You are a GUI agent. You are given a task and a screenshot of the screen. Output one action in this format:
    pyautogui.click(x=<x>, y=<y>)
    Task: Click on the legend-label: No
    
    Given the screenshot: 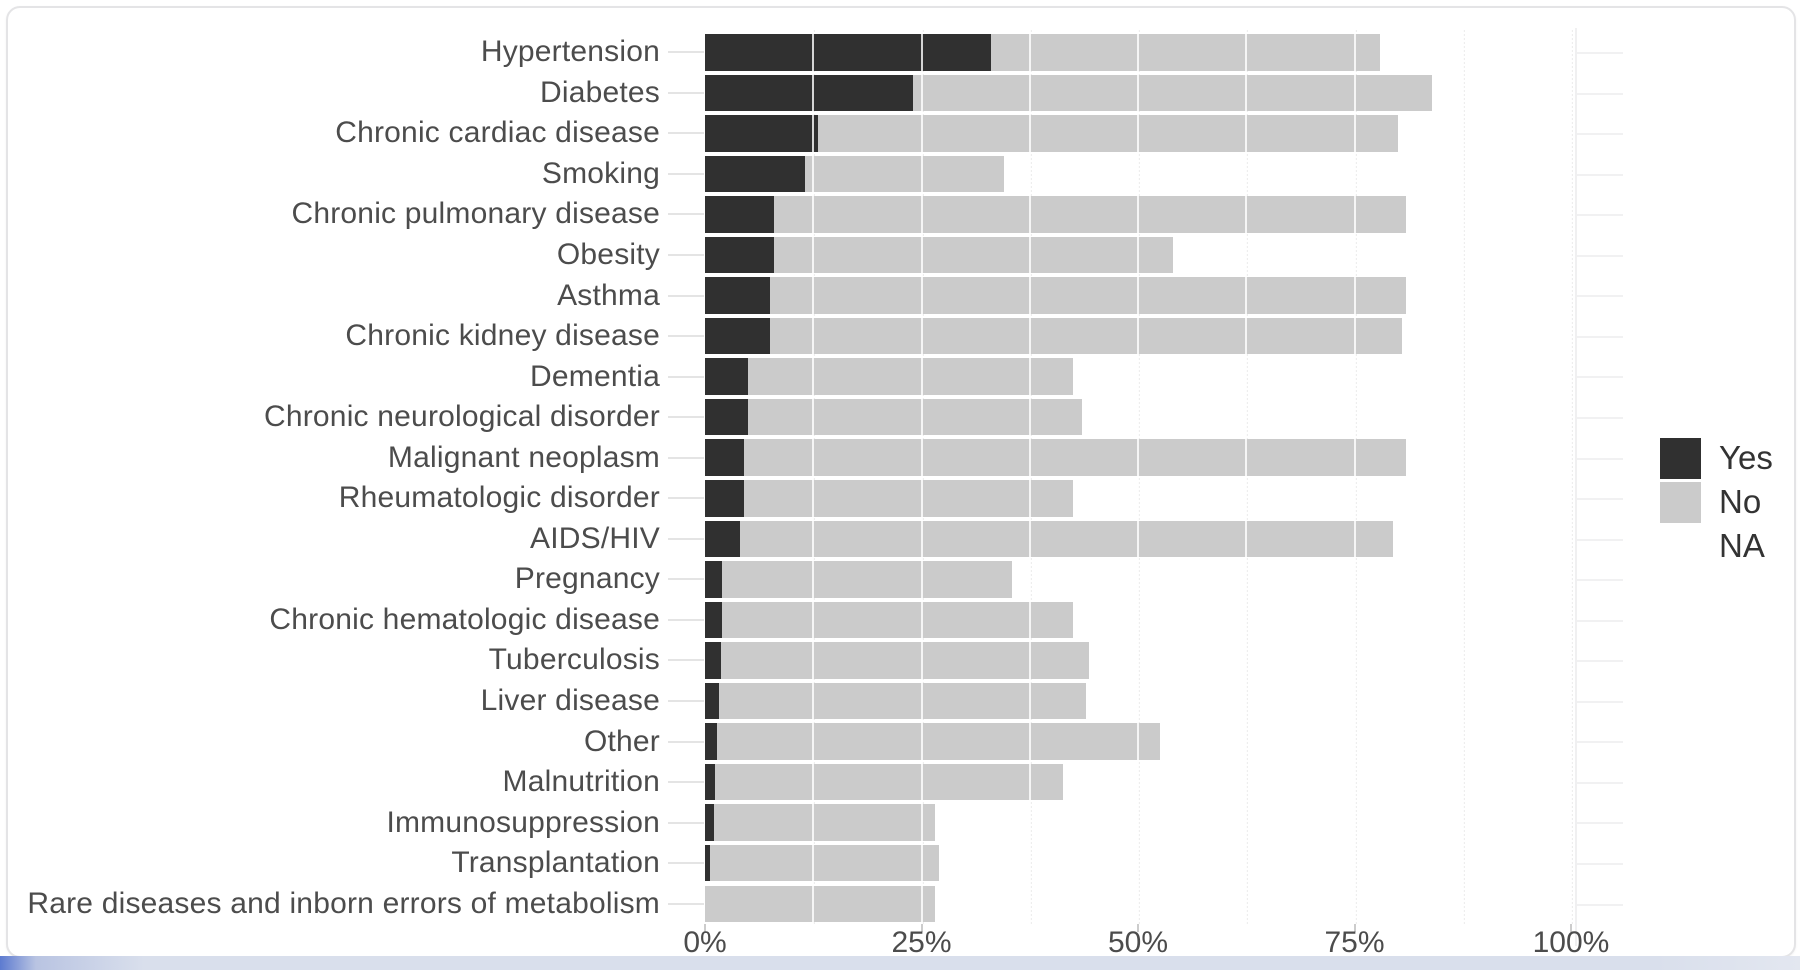 What is the action you would take?
    pyautogui.click(x=1740, y=501)
    